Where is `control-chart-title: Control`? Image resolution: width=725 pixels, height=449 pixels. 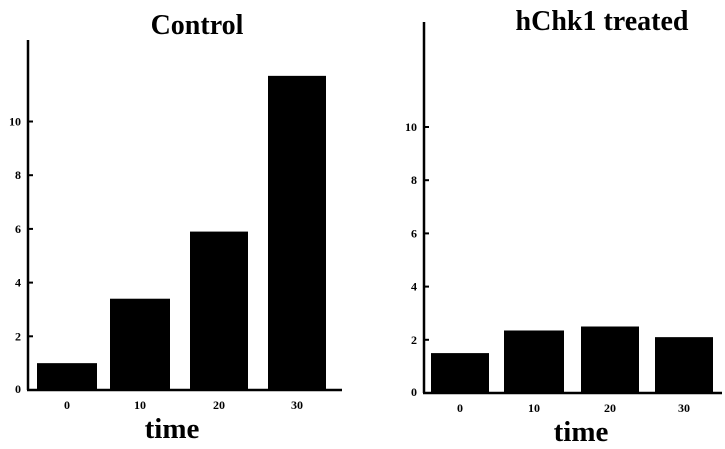
control-chart-title: Control is located at coordinates (197, 25).